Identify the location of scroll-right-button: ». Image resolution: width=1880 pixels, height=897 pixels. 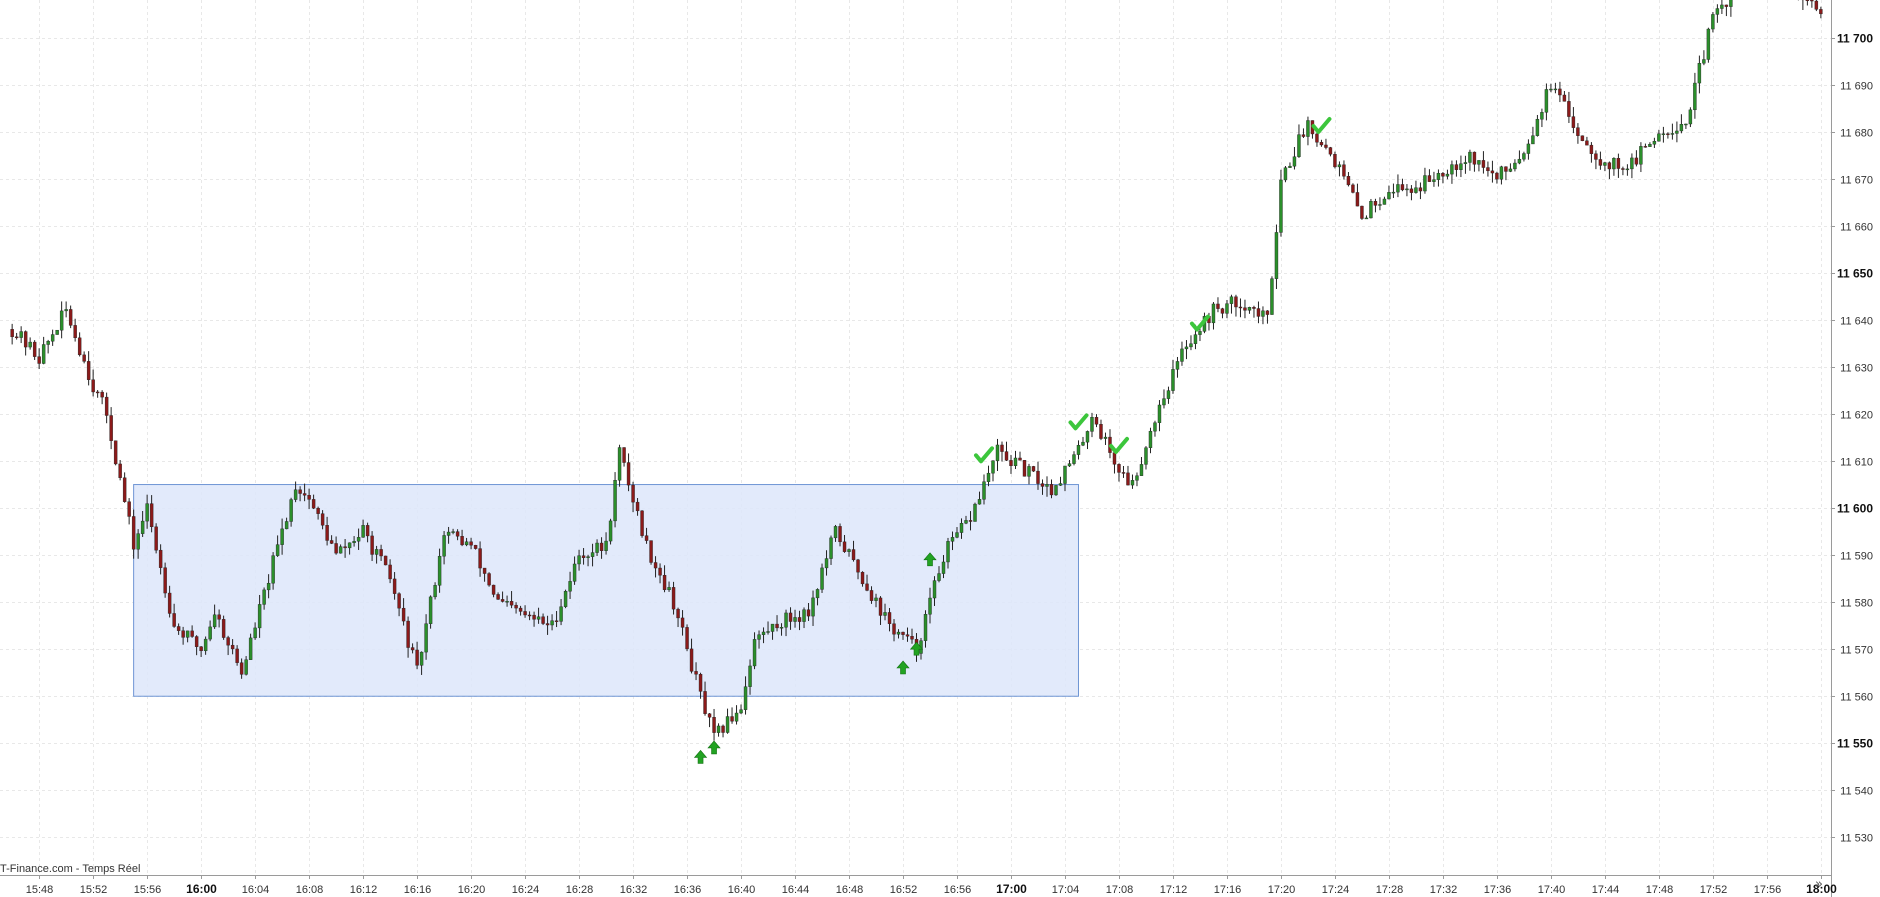
(1819, 884).